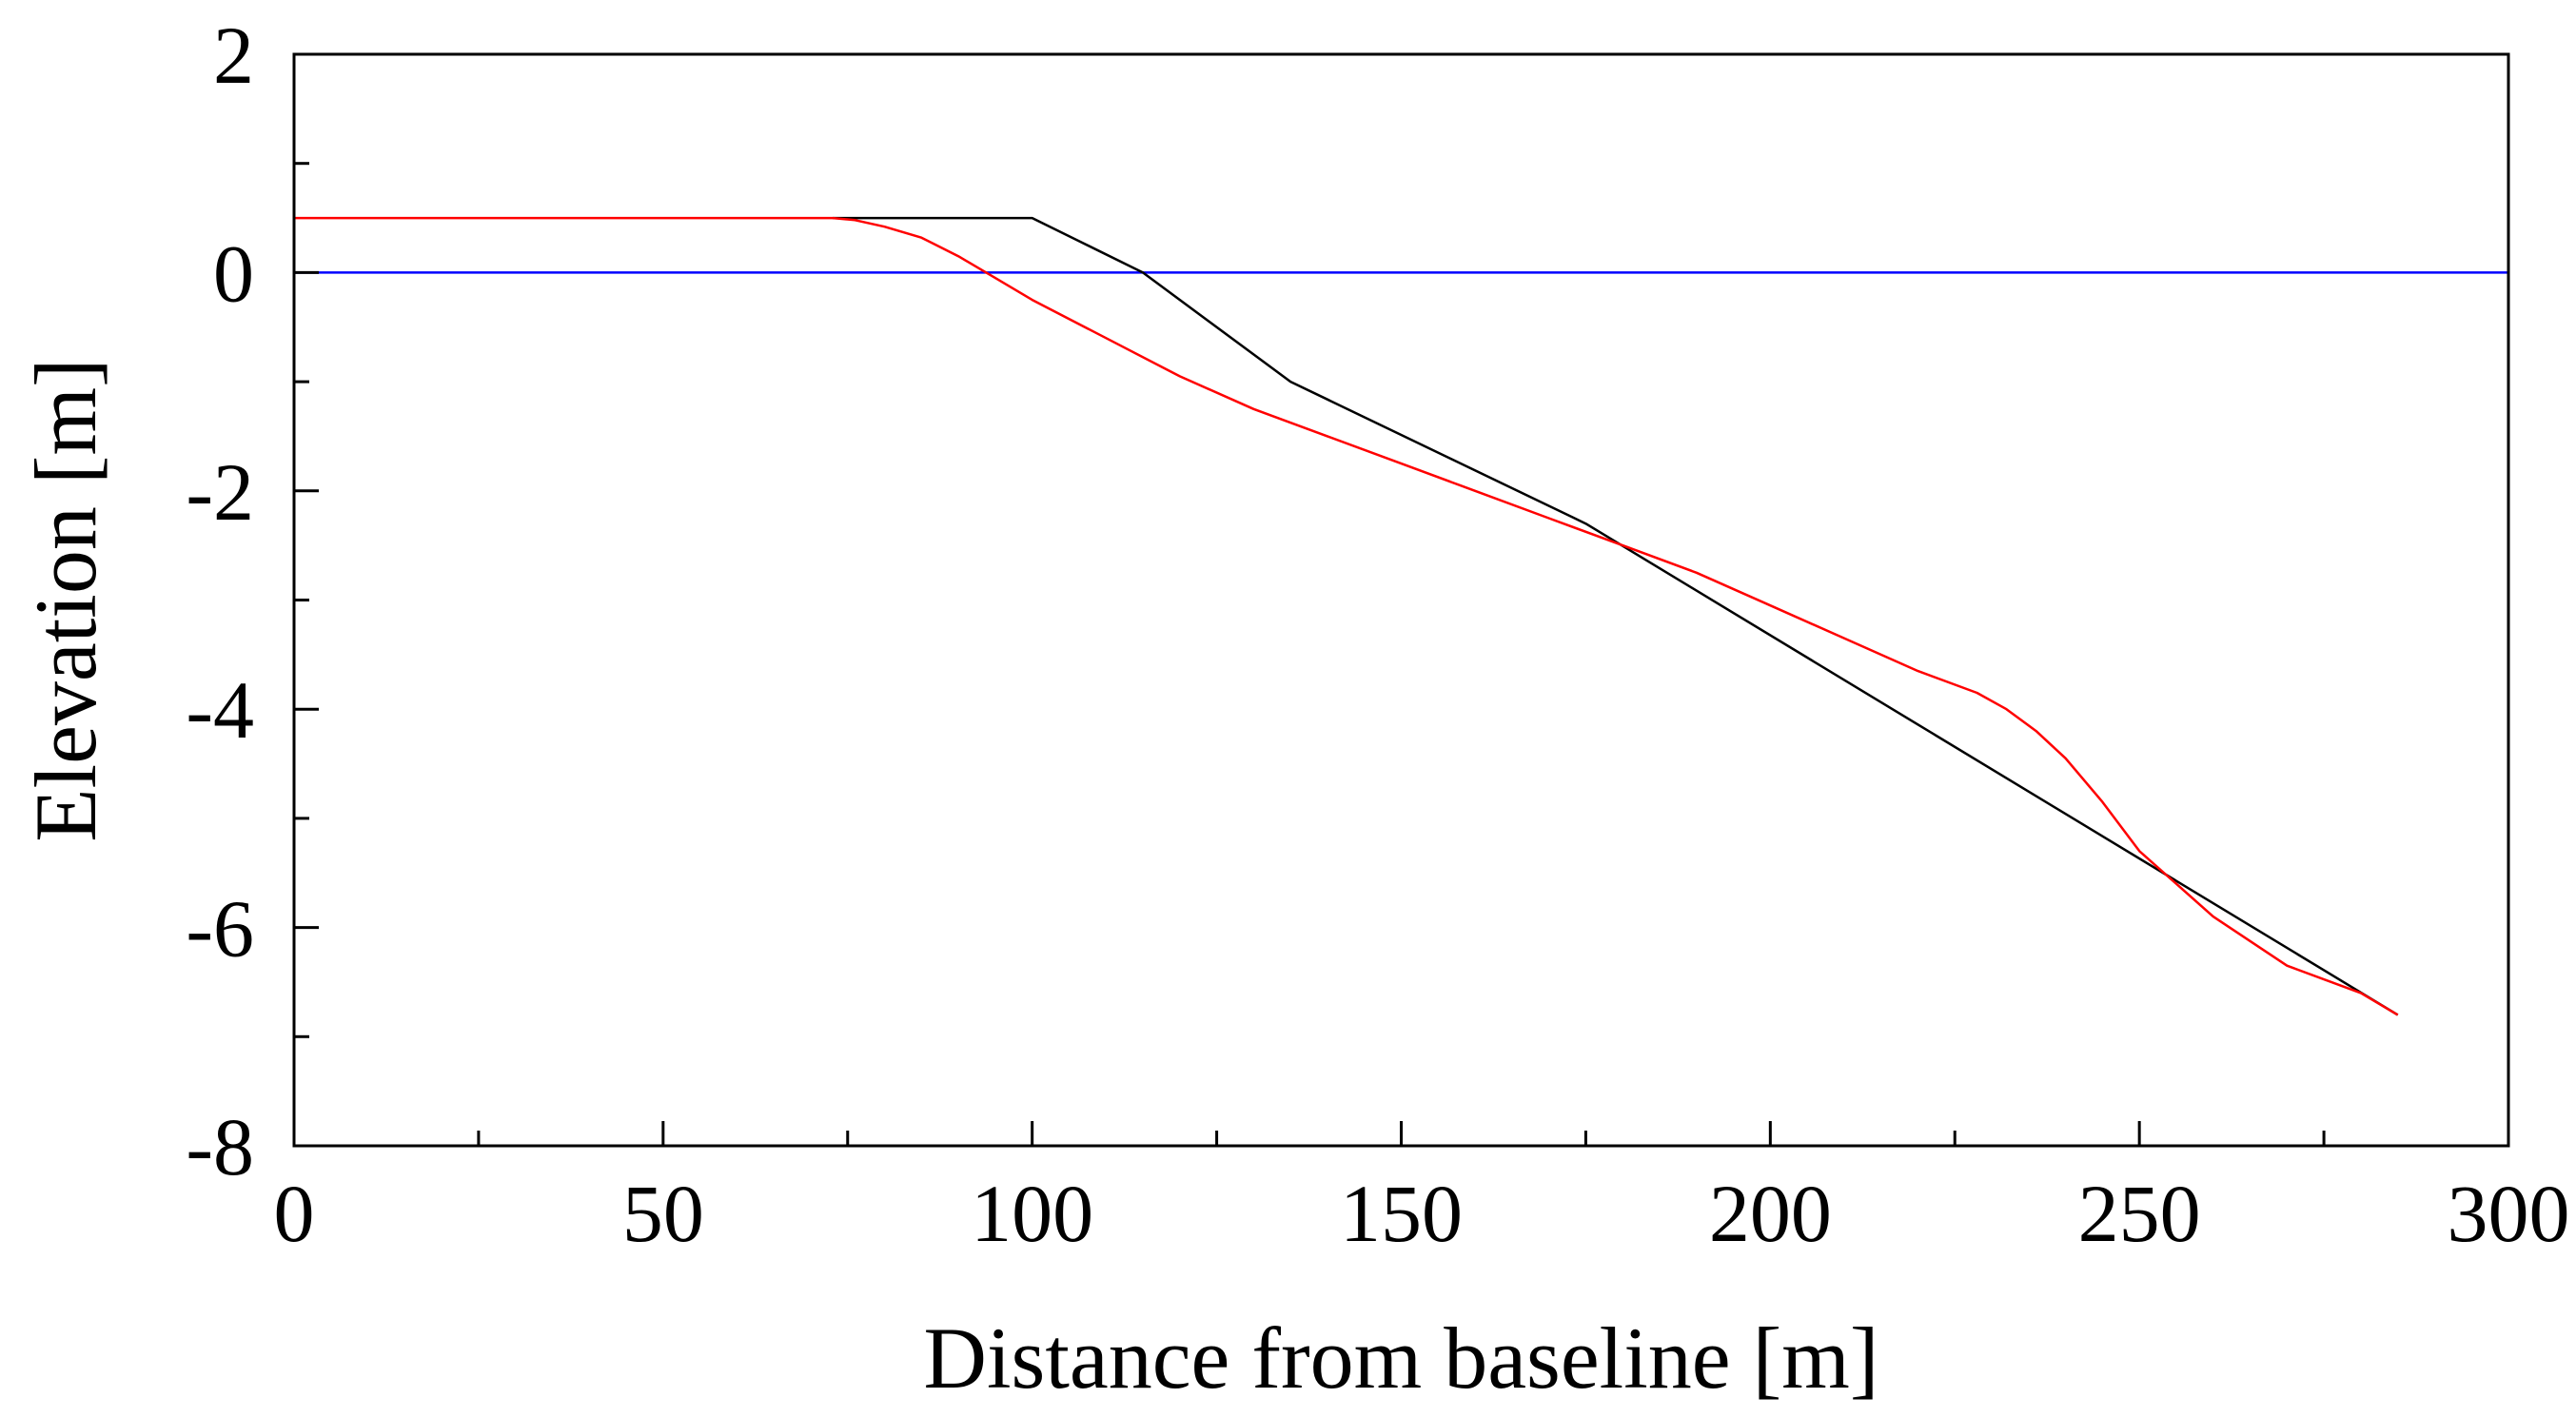 The image size is (2576, 1418). I want to click on y-tick-label: 2, so click(233, 55).